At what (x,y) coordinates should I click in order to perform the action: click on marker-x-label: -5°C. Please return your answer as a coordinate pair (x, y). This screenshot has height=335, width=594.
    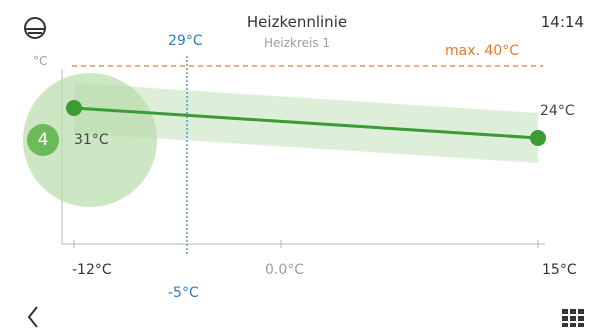
    Looking at the image, I should click on (183, 293).